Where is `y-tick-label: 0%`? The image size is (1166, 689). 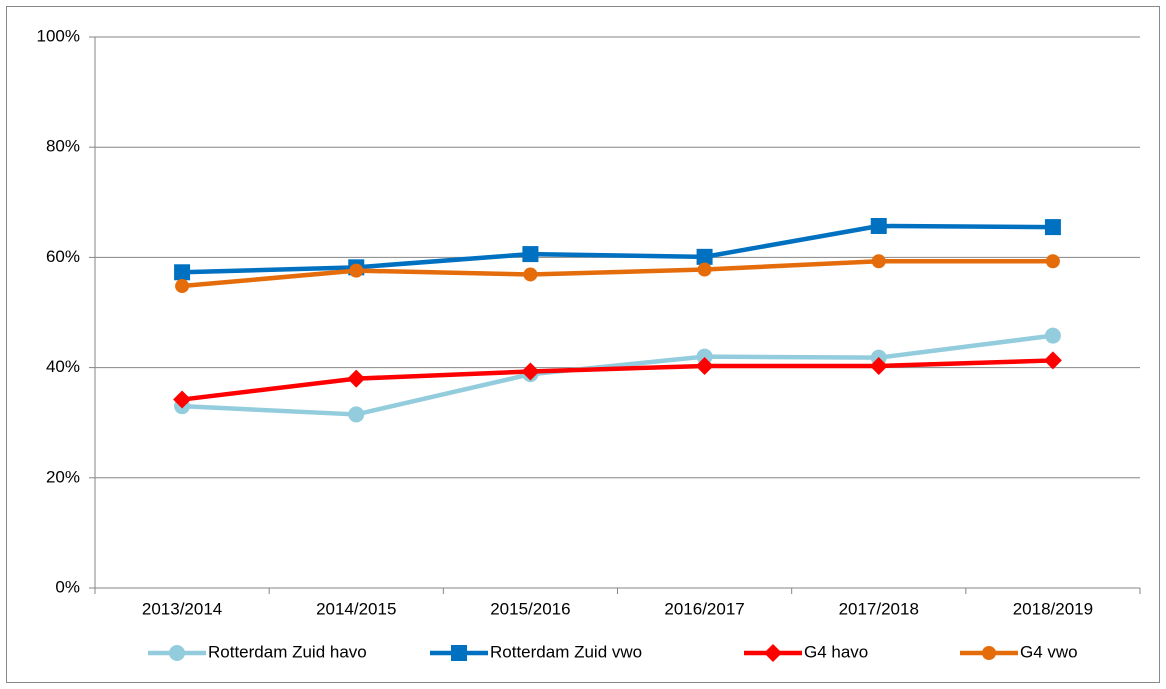 y-tick-label: 0% is located at coordinates (67, 586).